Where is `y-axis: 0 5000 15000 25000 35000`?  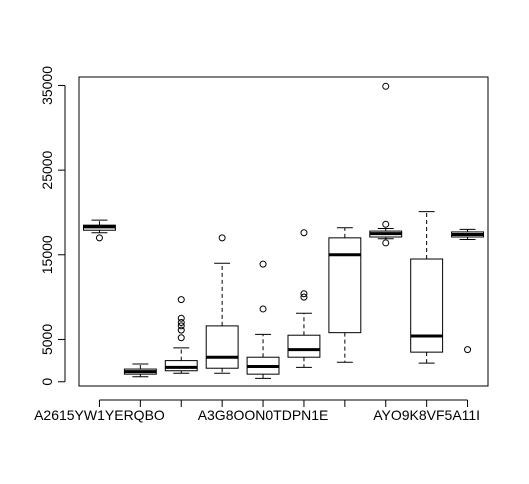 y-axis: 0 5000 15000 25000 35000 is located at coordinates (52, 226).